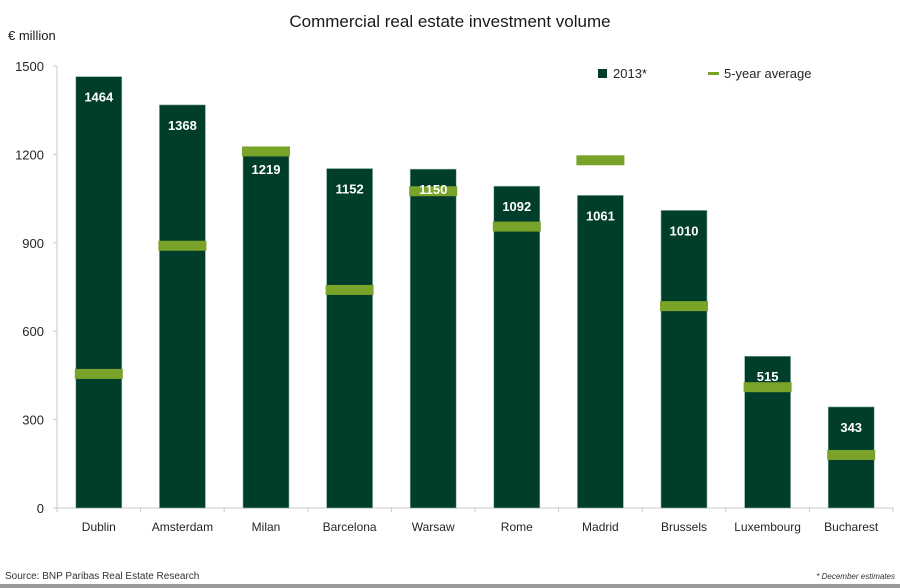  I want to click on source-note: Source: BNP Paribas Real Estate Research, so click(102, 576).